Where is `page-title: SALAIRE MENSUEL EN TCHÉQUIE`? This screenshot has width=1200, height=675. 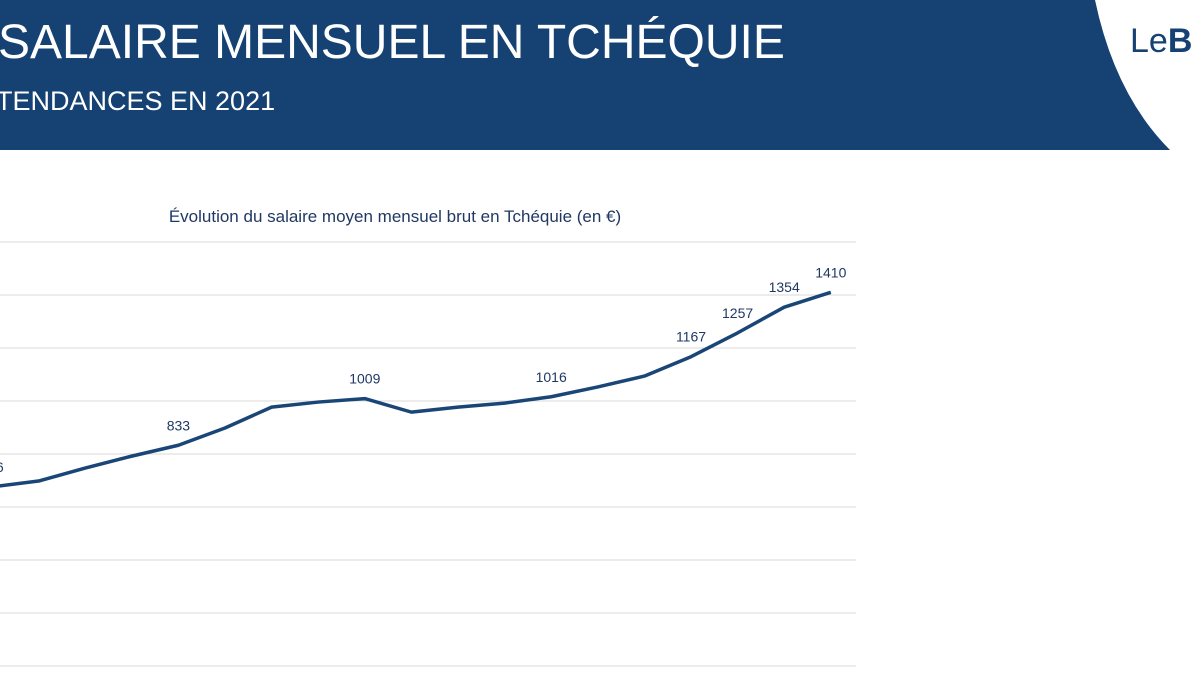
page-title: SALAIRE MENSUEL EN TCHÉQUIE is located at coordinates (392, 42).